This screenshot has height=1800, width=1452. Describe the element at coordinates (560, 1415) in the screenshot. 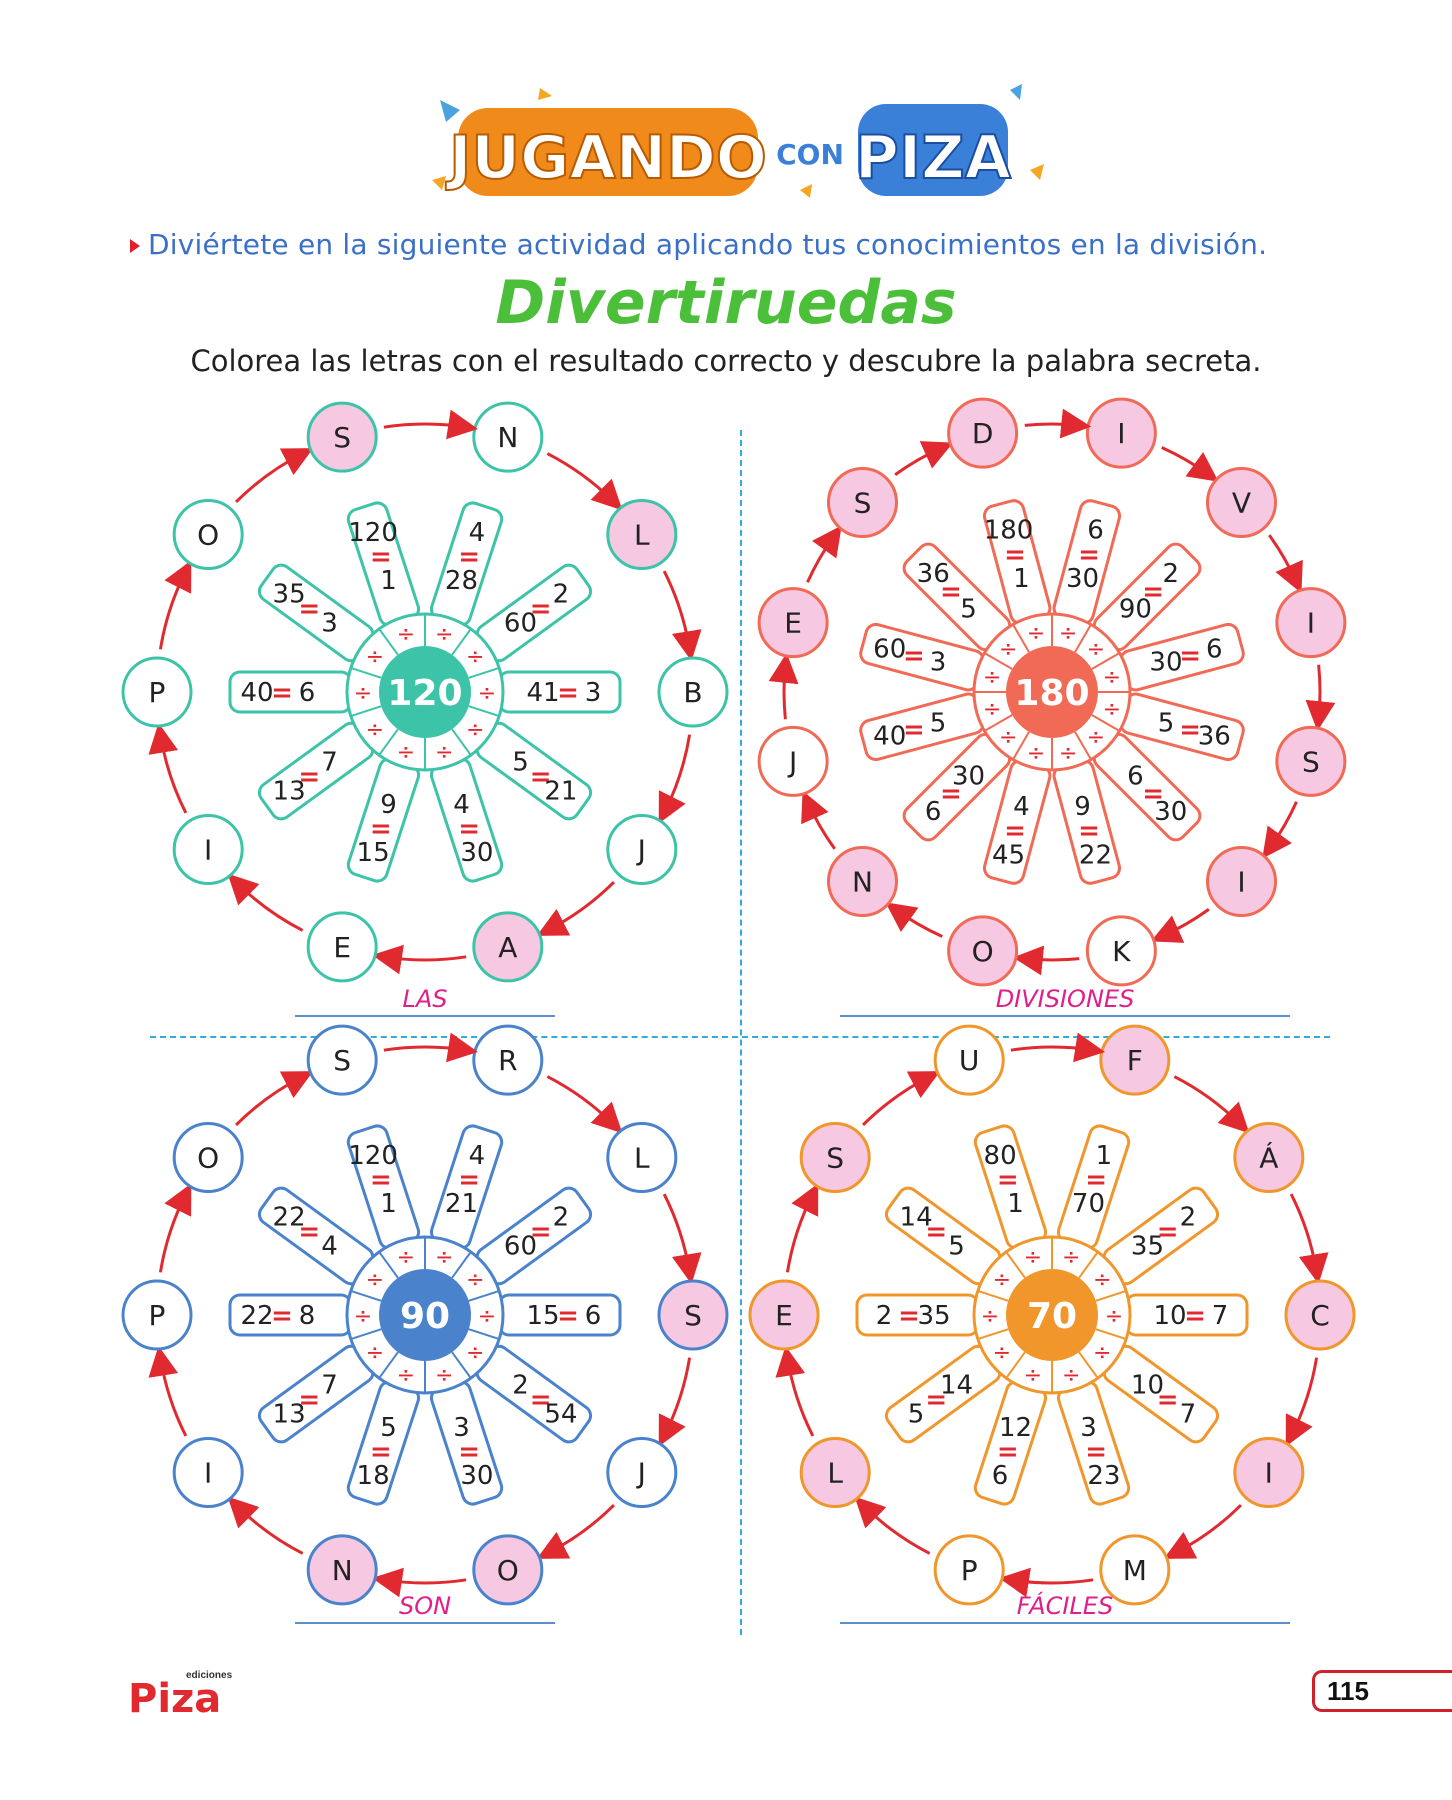

I see `quotient-value: 54` at that location.